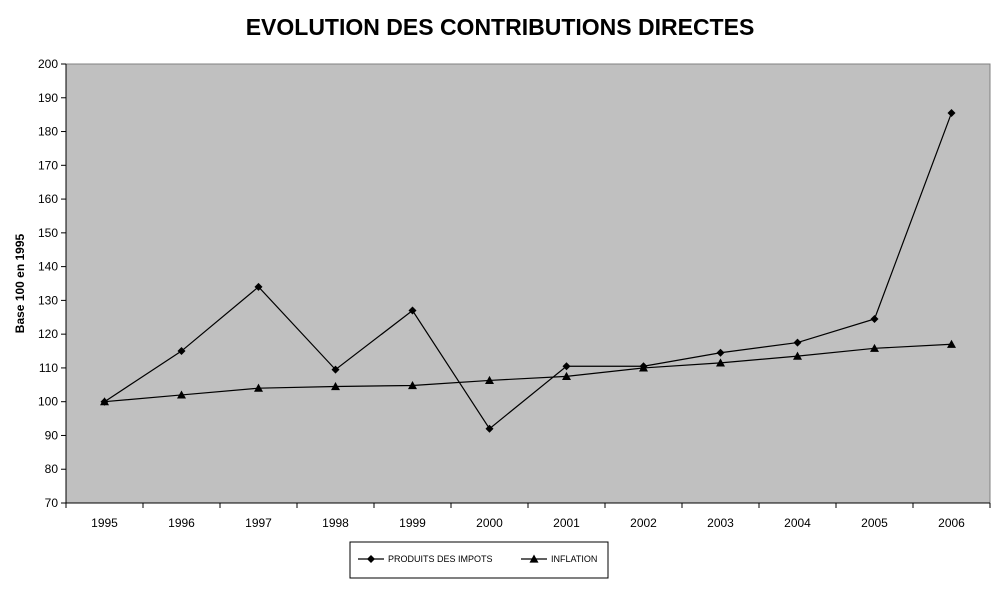 This screenshot has width=1000, height=592. I want to click on y-axis: 70 80 90 100 110 120 130 140 150 160 170 180 190 200, so click(52, 283).